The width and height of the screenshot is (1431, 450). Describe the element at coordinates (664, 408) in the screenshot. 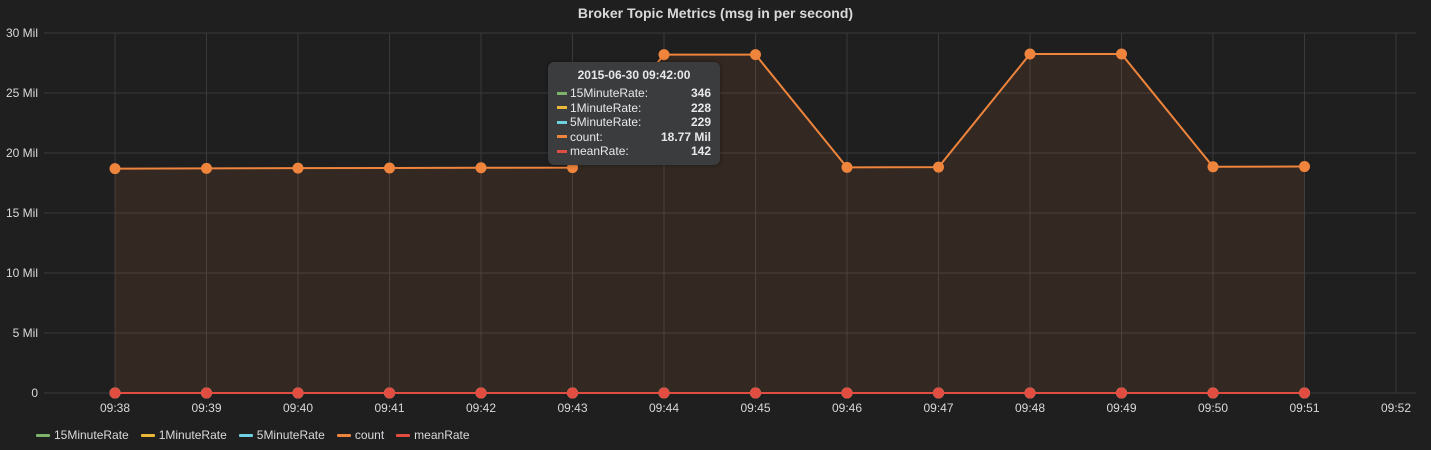

I see `x-tick-label: 09:44` at that location.